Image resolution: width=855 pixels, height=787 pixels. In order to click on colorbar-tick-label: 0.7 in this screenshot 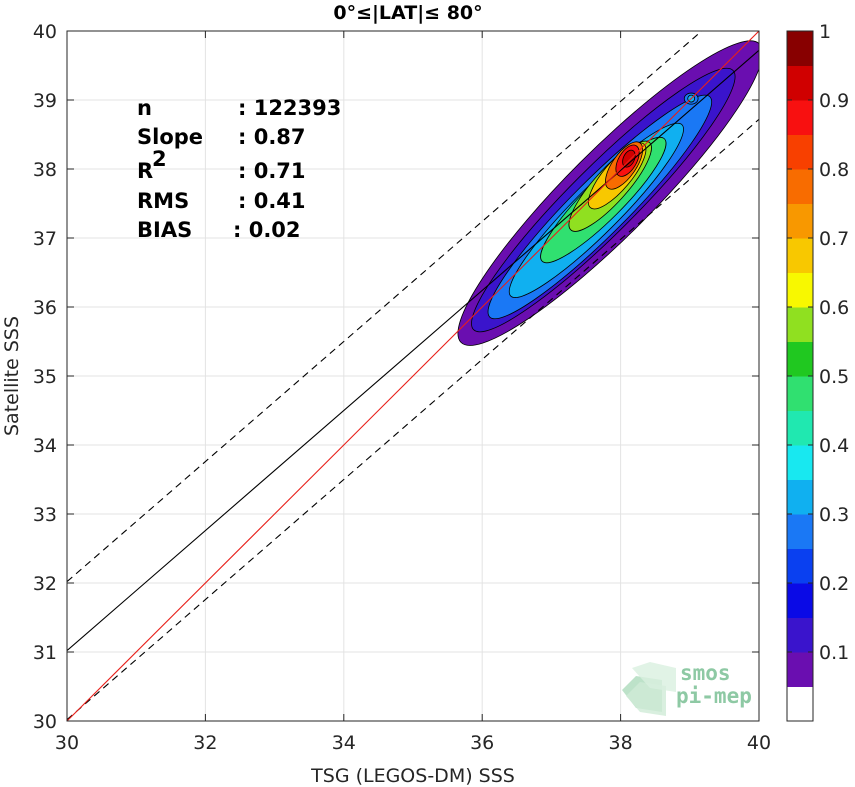, I will do `click(834, 239)`.